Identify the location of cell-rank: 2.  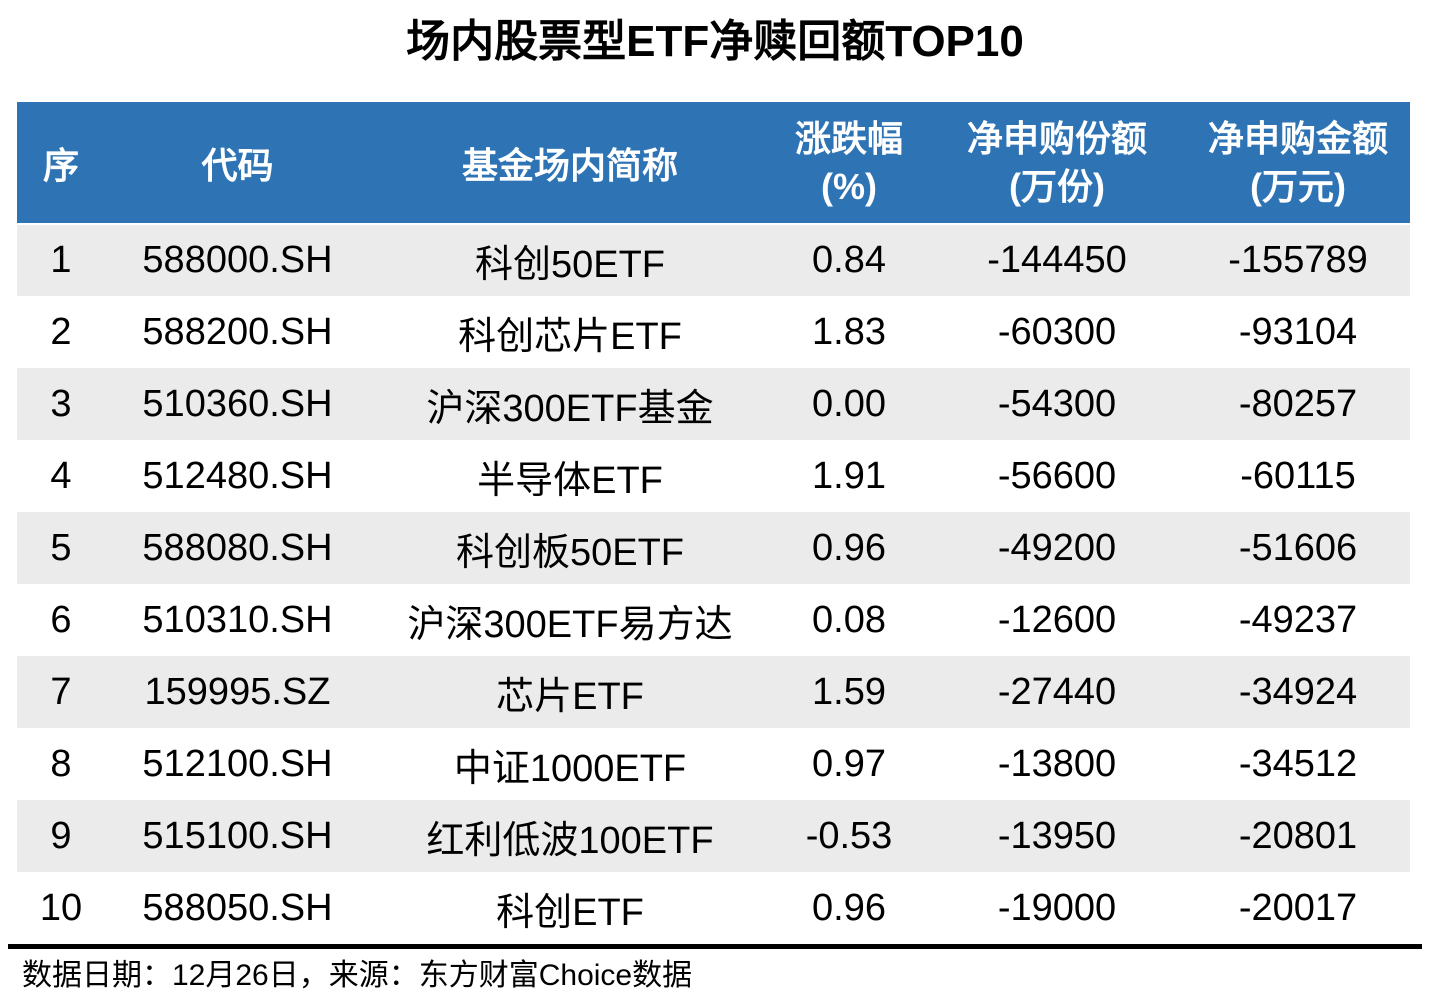
(61, 331).